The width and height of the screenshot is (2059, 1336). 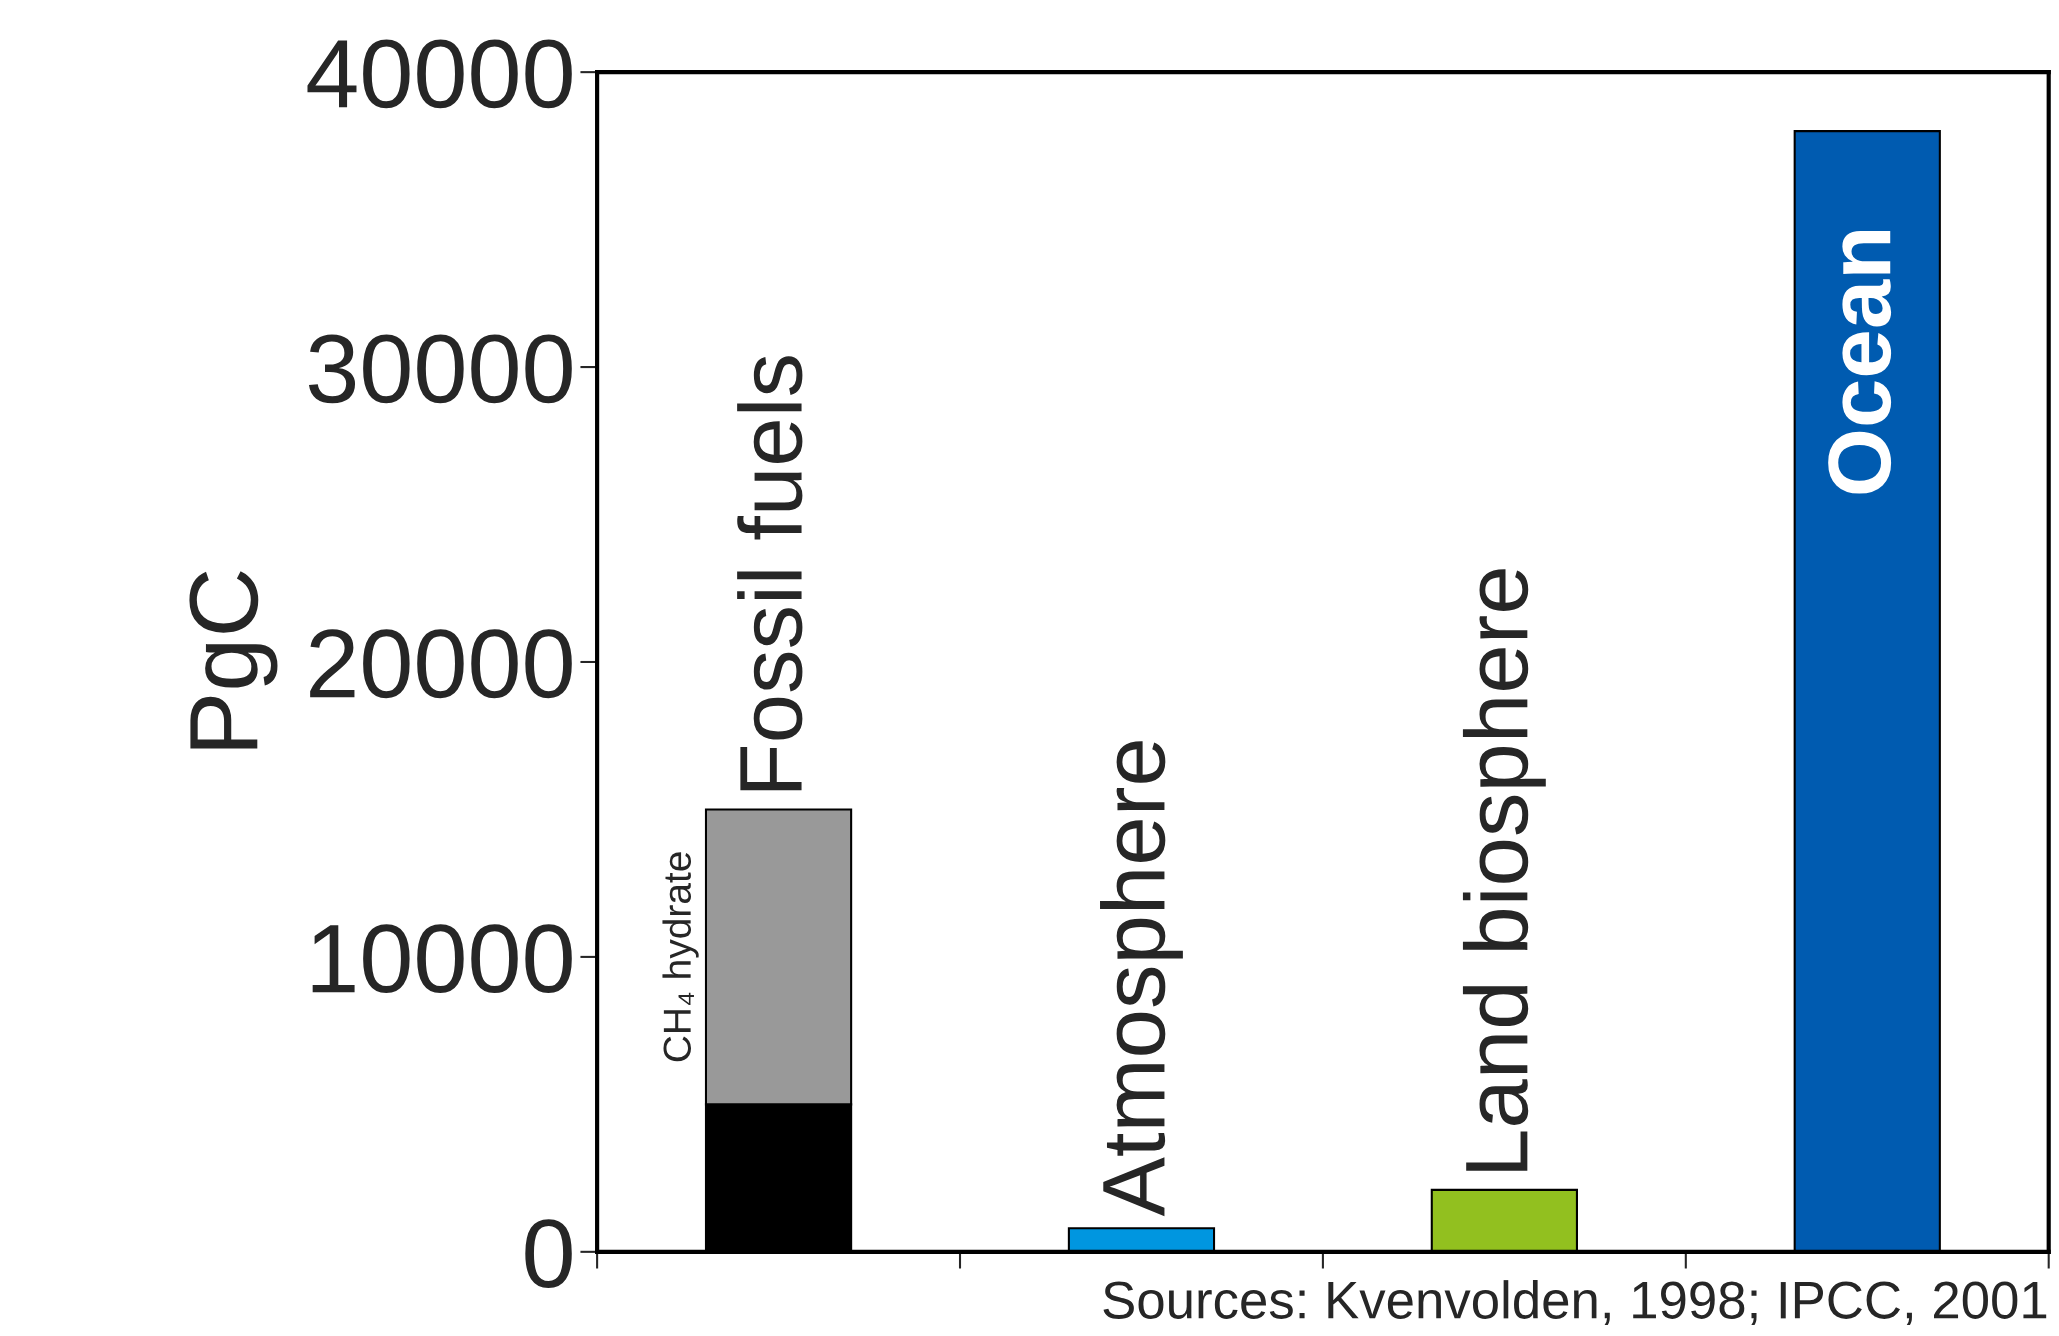 What do you see at coordinates (1860, 362) in the screenshot?
I see `x-tick-label: Ocean` at bounding box center [1860, 362].